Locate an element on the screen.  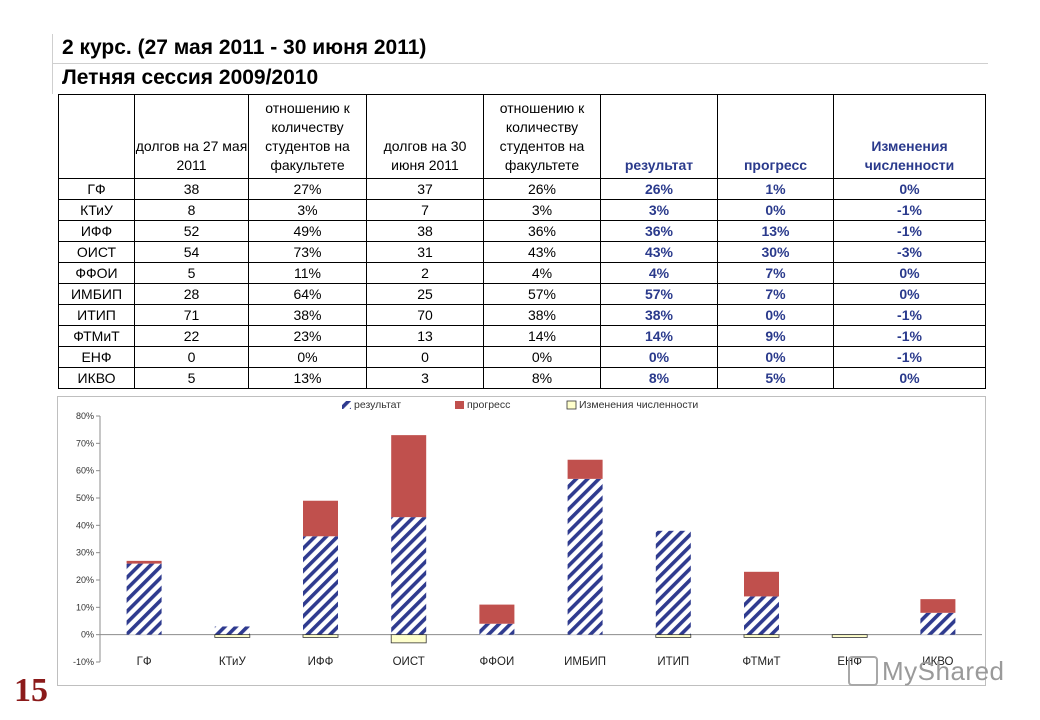
table-row: ИМБИП 28 64% 25 57% 57% 7% 0% is located at coordinates (522, 294).